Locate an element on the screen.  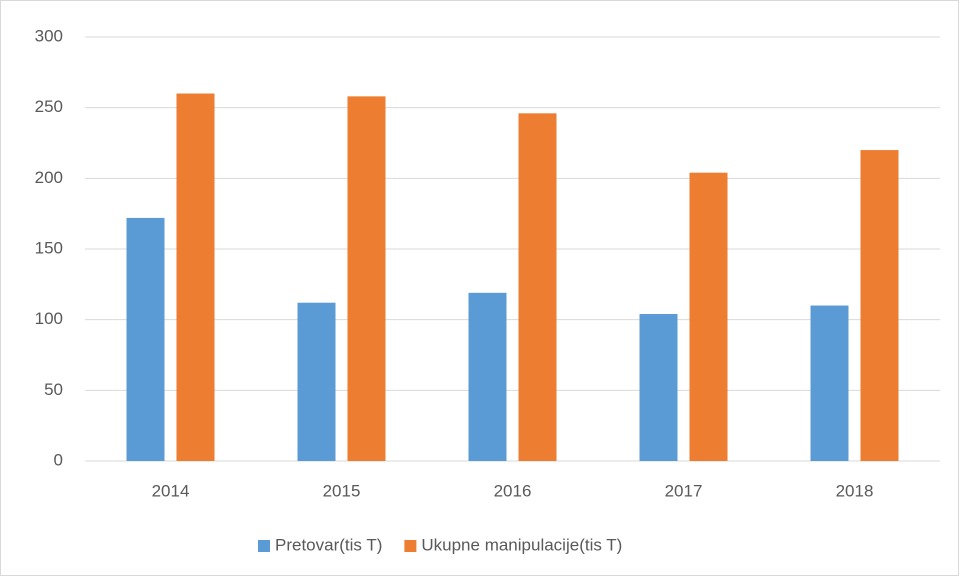
x-tick-label: 2014 is located at coordinates (171, 490).